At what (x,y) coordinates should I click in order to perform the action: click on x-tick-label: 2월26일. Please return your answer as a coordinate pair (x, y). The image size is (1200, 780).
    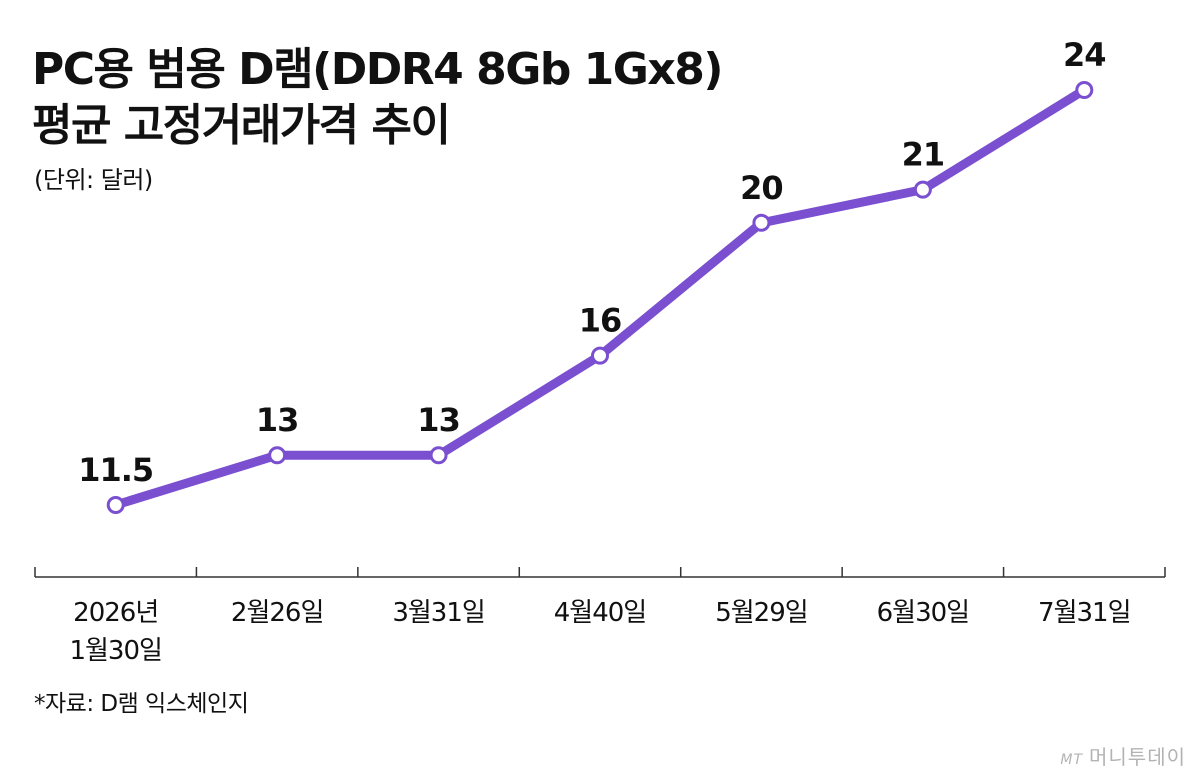
    Looking at the image, I should click on (277, 613).